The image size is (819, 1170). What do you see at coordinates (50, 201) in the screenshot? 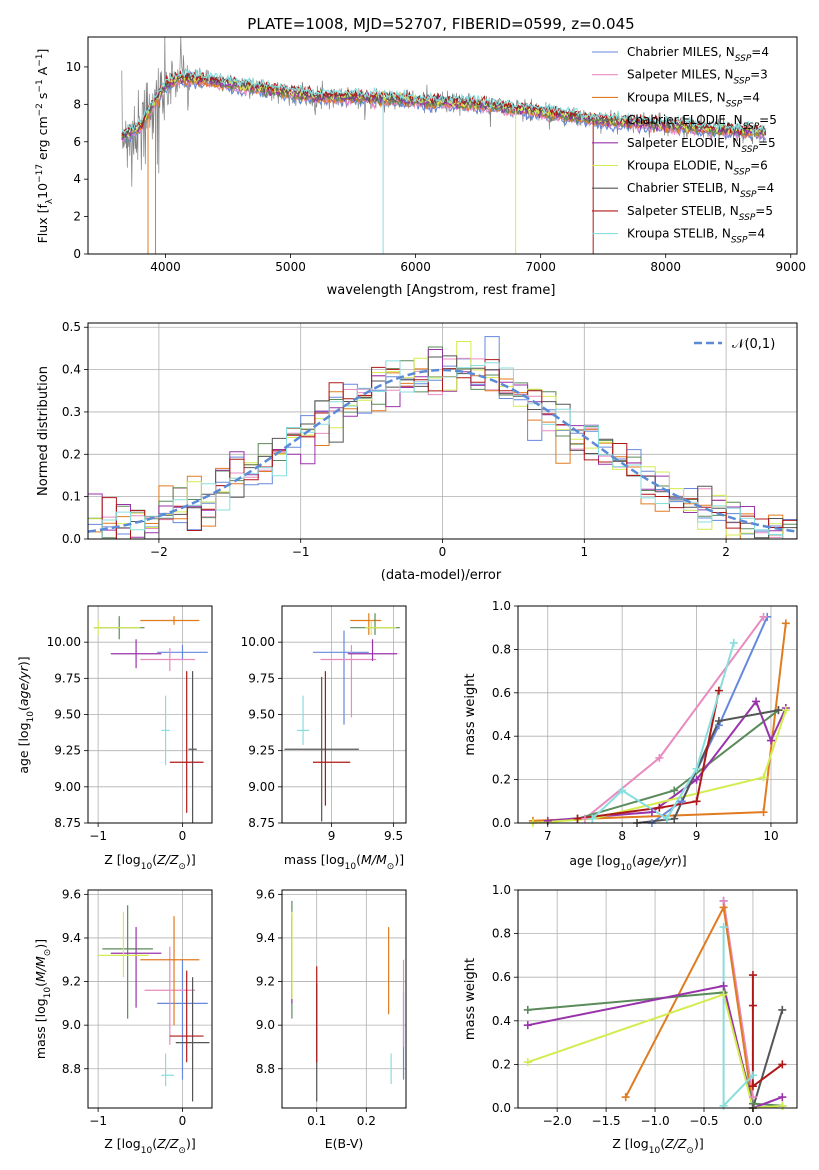
I see `label-part: λ` at bounding box center [50, 201].